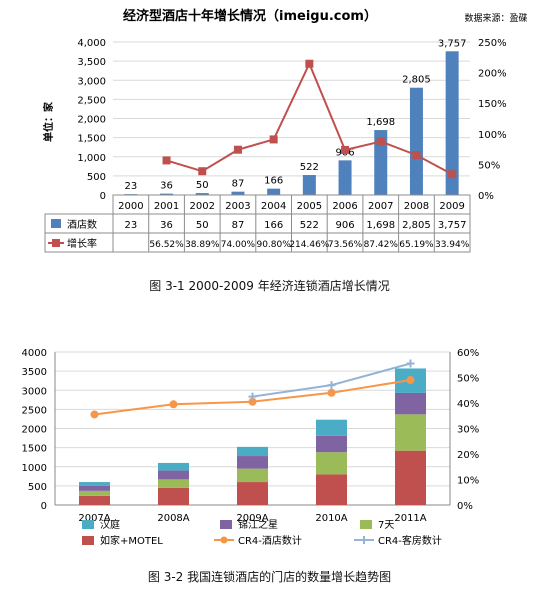  Describe the element at coordinates (468, 455) in the screenshot. I see `y2-tick-label: 20%` at that location.